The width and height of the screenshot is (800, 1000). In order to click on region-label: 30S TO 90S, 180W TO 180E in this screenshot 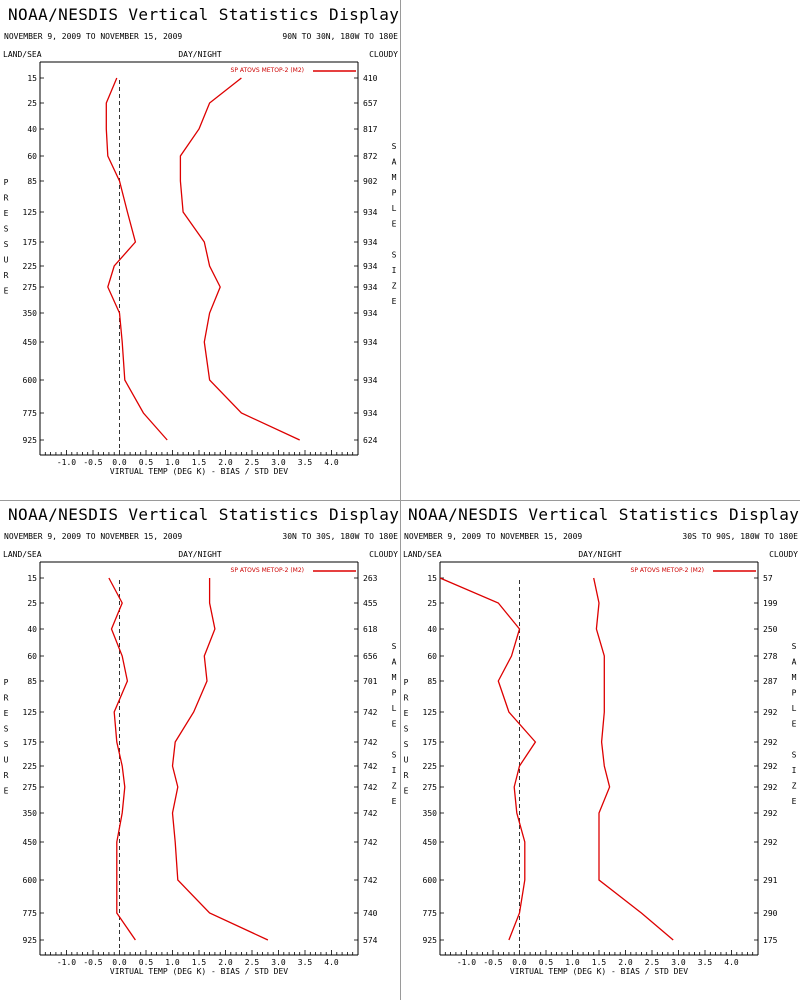, I will do `click(740, 536)`.